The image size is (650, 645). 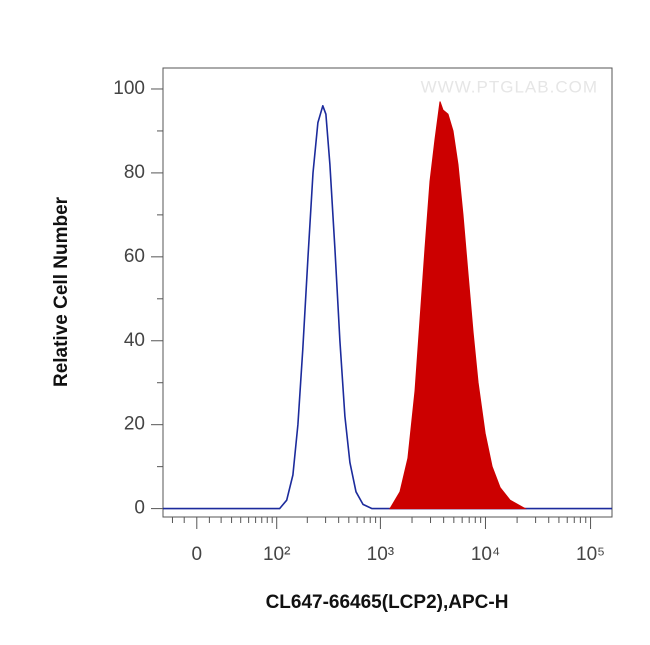 I want to click on watermark: WWW.PTGLAB.COM, so click(x=509, y=86).